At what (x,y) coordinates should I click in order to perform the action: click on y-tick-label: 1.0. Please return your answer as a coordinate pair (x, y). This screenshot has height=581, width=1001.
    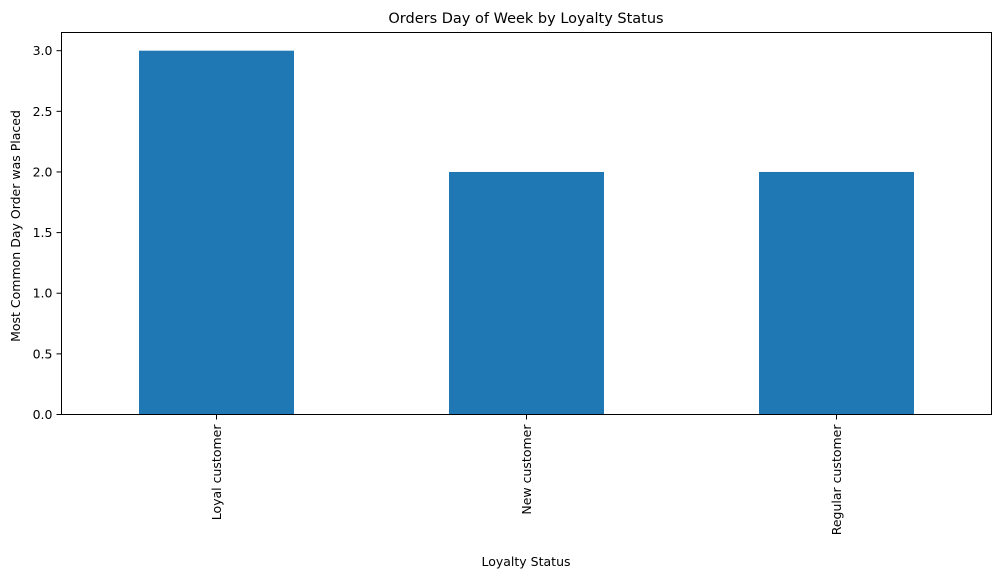
    Looking at the image, I should click on (43, 293).